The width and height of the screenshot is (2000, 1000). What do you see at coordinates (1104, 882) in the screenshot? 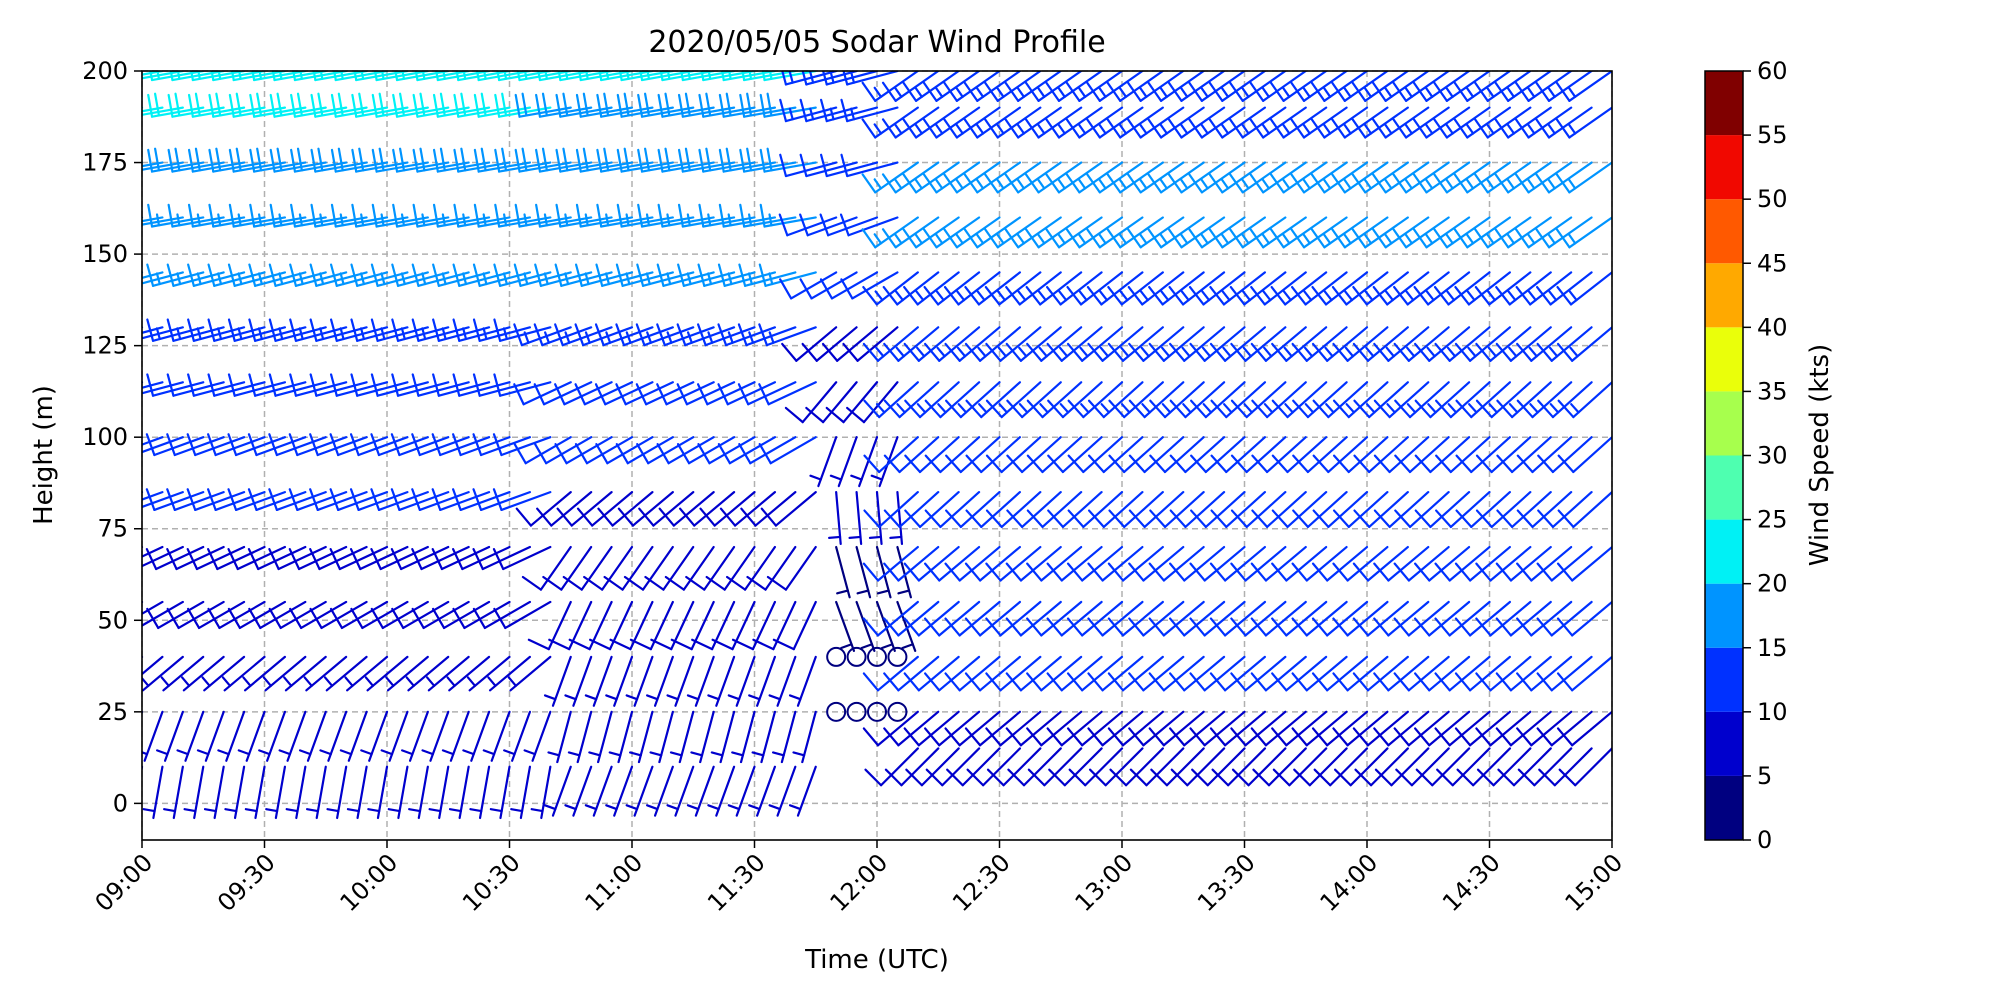
I see `x-tick-label: 13:00` at bounding box center [1104, 882].